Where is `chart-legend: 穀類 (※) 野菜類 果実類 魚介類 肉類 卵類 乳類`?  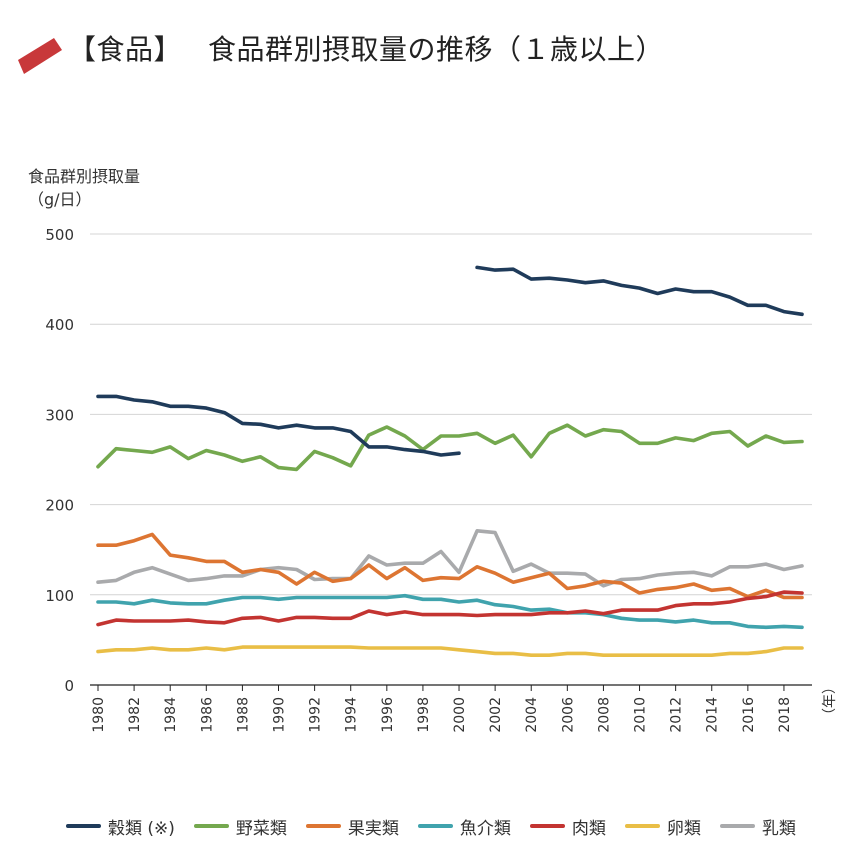
chart-legend: 穀類 (※) 野菜類 果実類 魚介類 肉類 卵類 乳類 is located at coordinates (461, 826).